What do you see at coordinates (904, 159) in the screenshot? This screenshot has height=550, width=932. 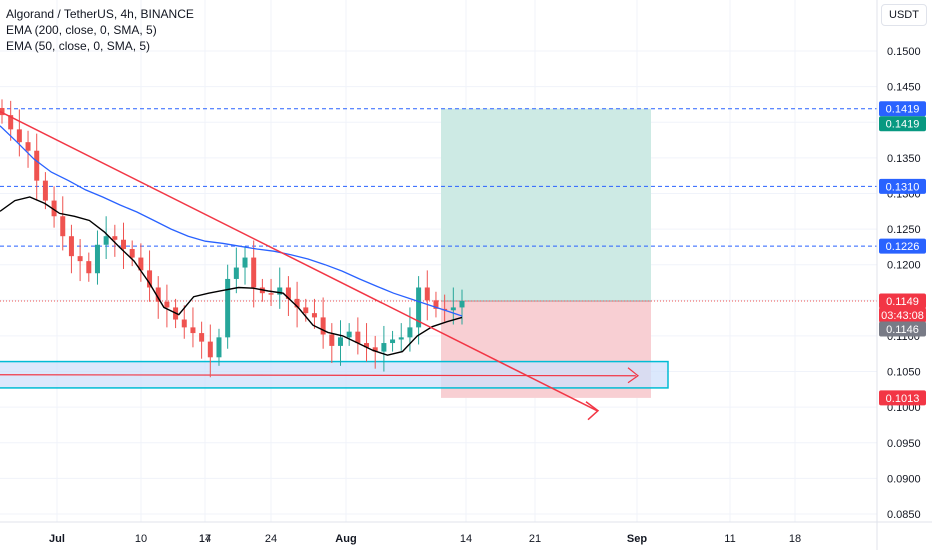 I see `y-tick-label: 0.1350` at bounding box center [904, 159].